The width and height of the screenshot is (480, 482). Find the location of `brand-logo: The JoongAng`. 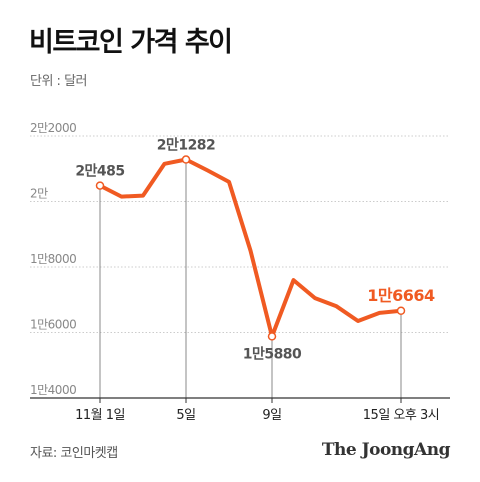

brand-logo: The JoongAng is located at coordinates (386, 450).